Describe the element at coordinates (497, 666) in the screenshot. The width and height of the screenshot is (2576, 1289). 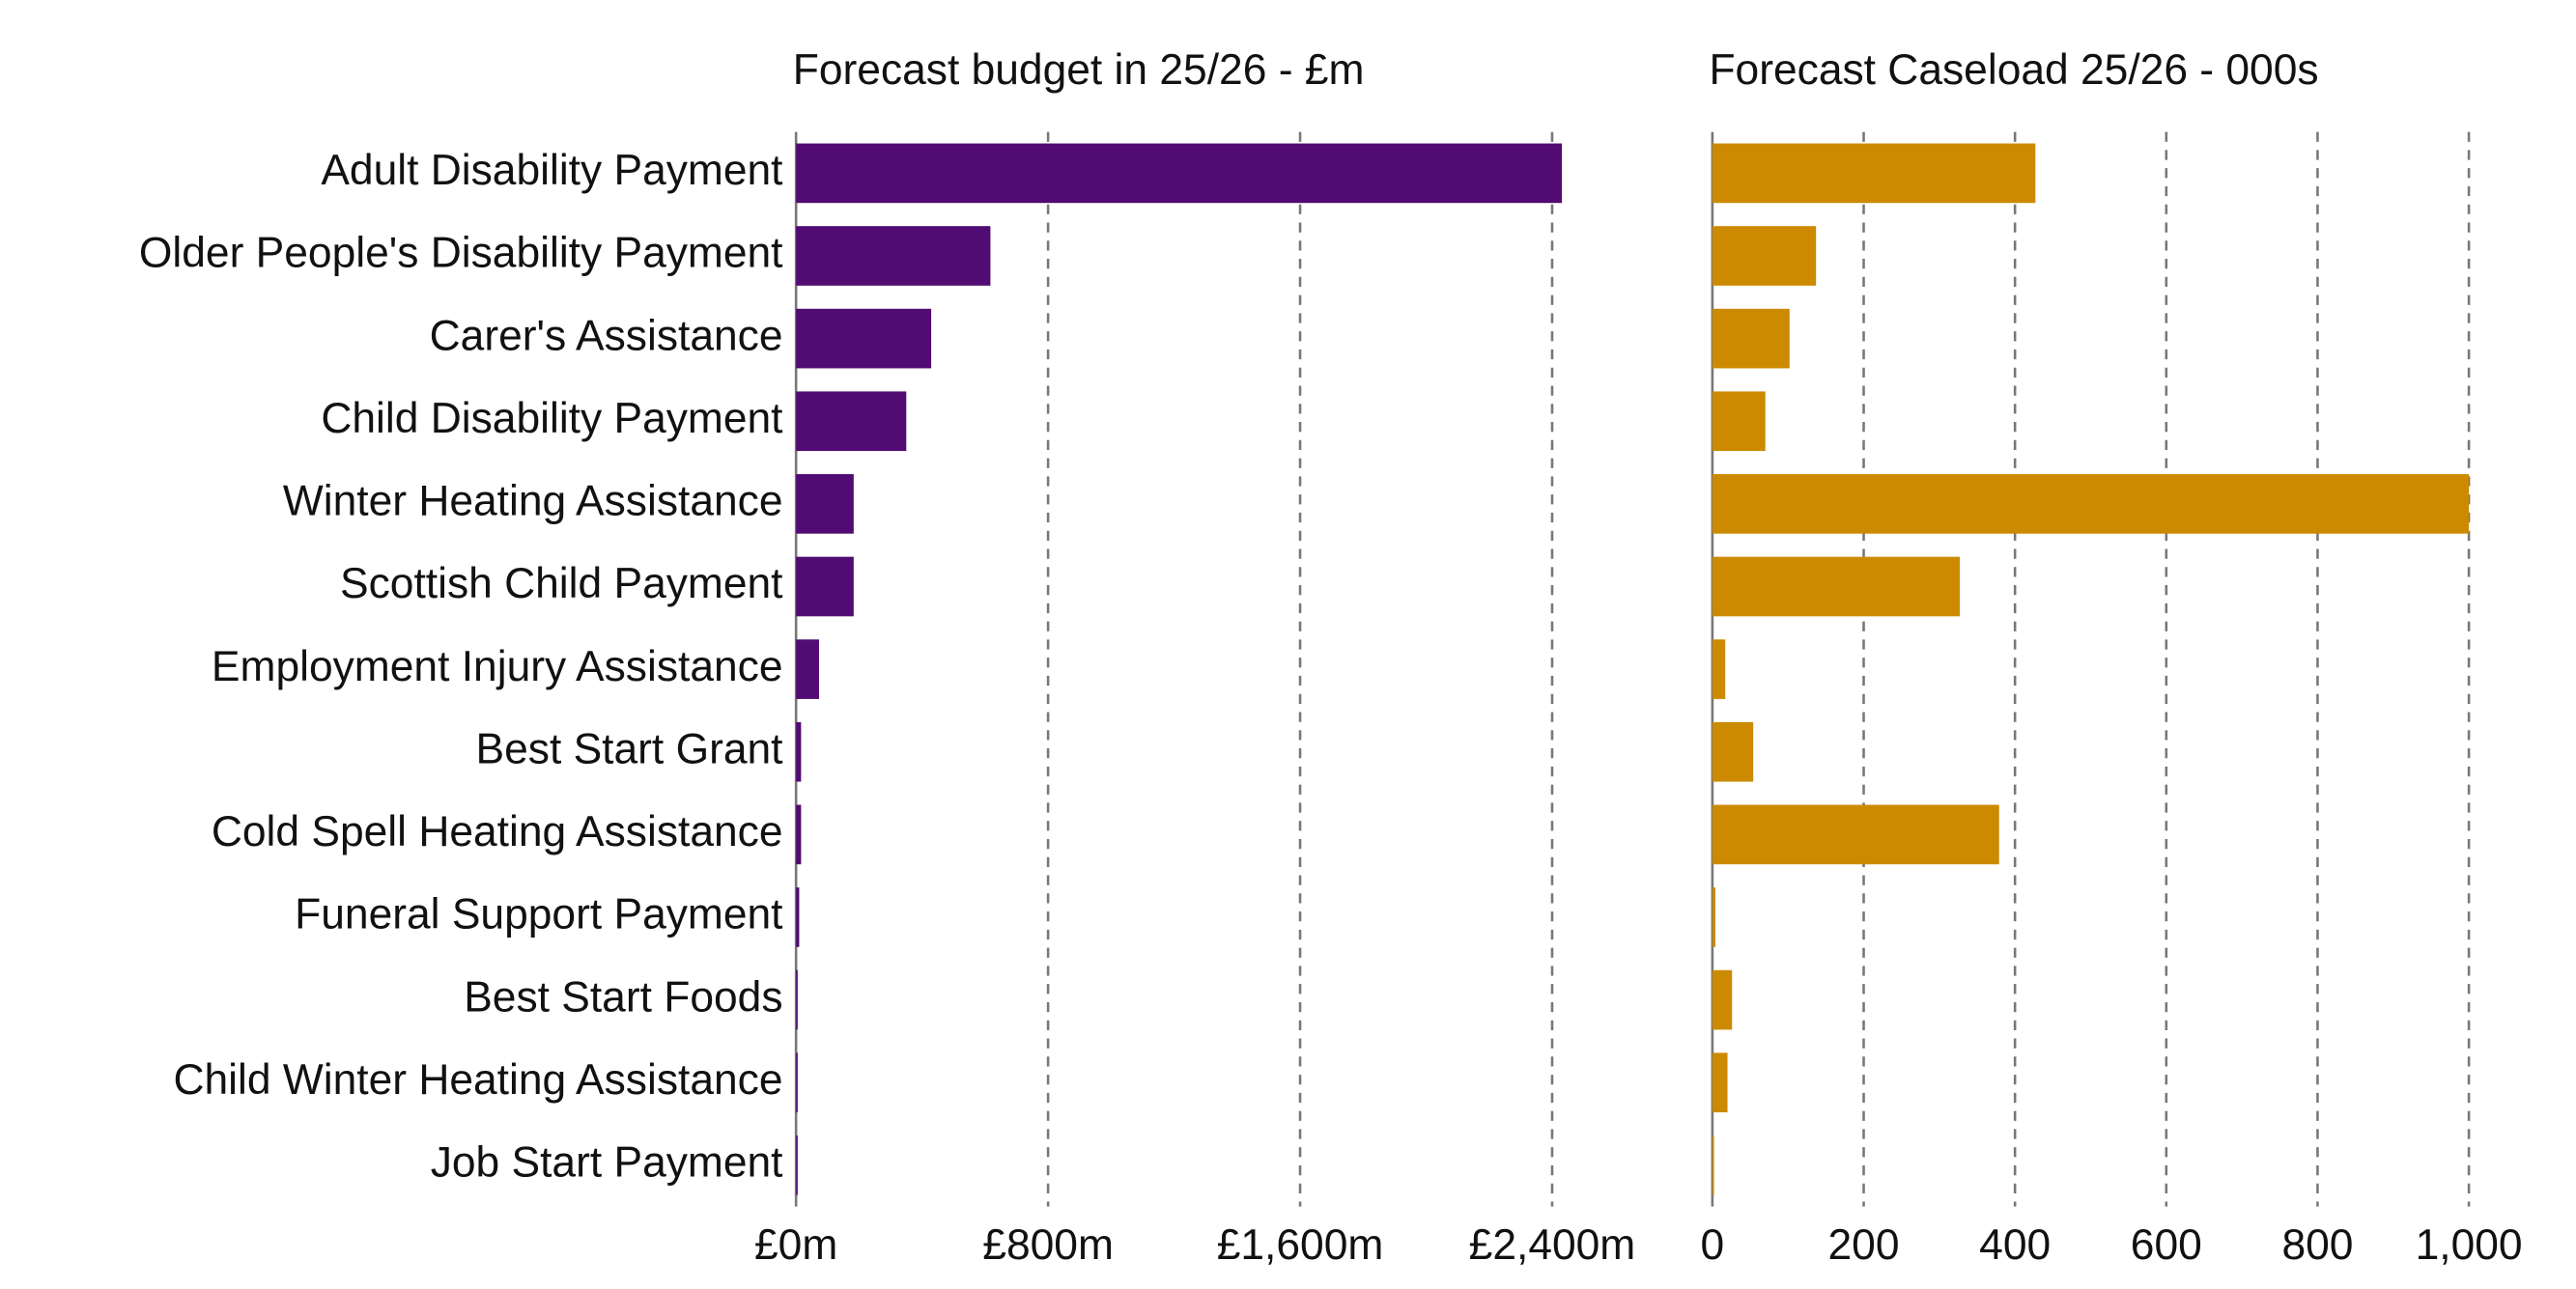
I see `category-label: Employment Injury Assistance` at that location.